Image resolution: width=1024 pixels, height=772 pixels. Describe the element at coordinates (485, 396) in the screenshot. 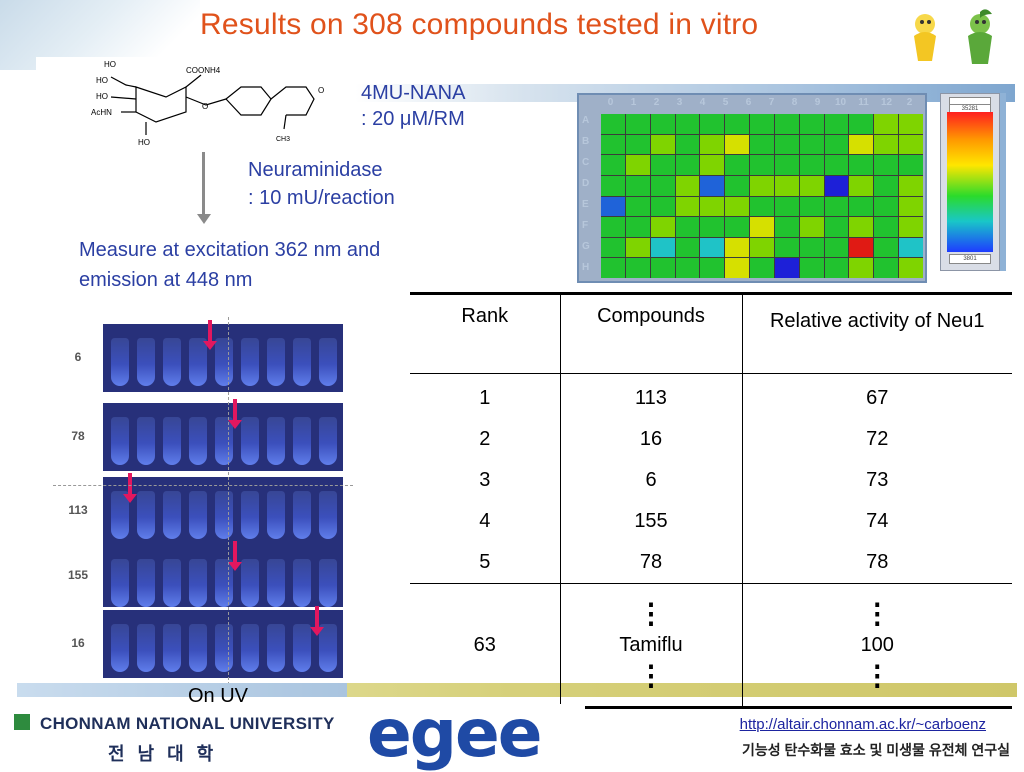

I see `cell-rank: 1` at that location.